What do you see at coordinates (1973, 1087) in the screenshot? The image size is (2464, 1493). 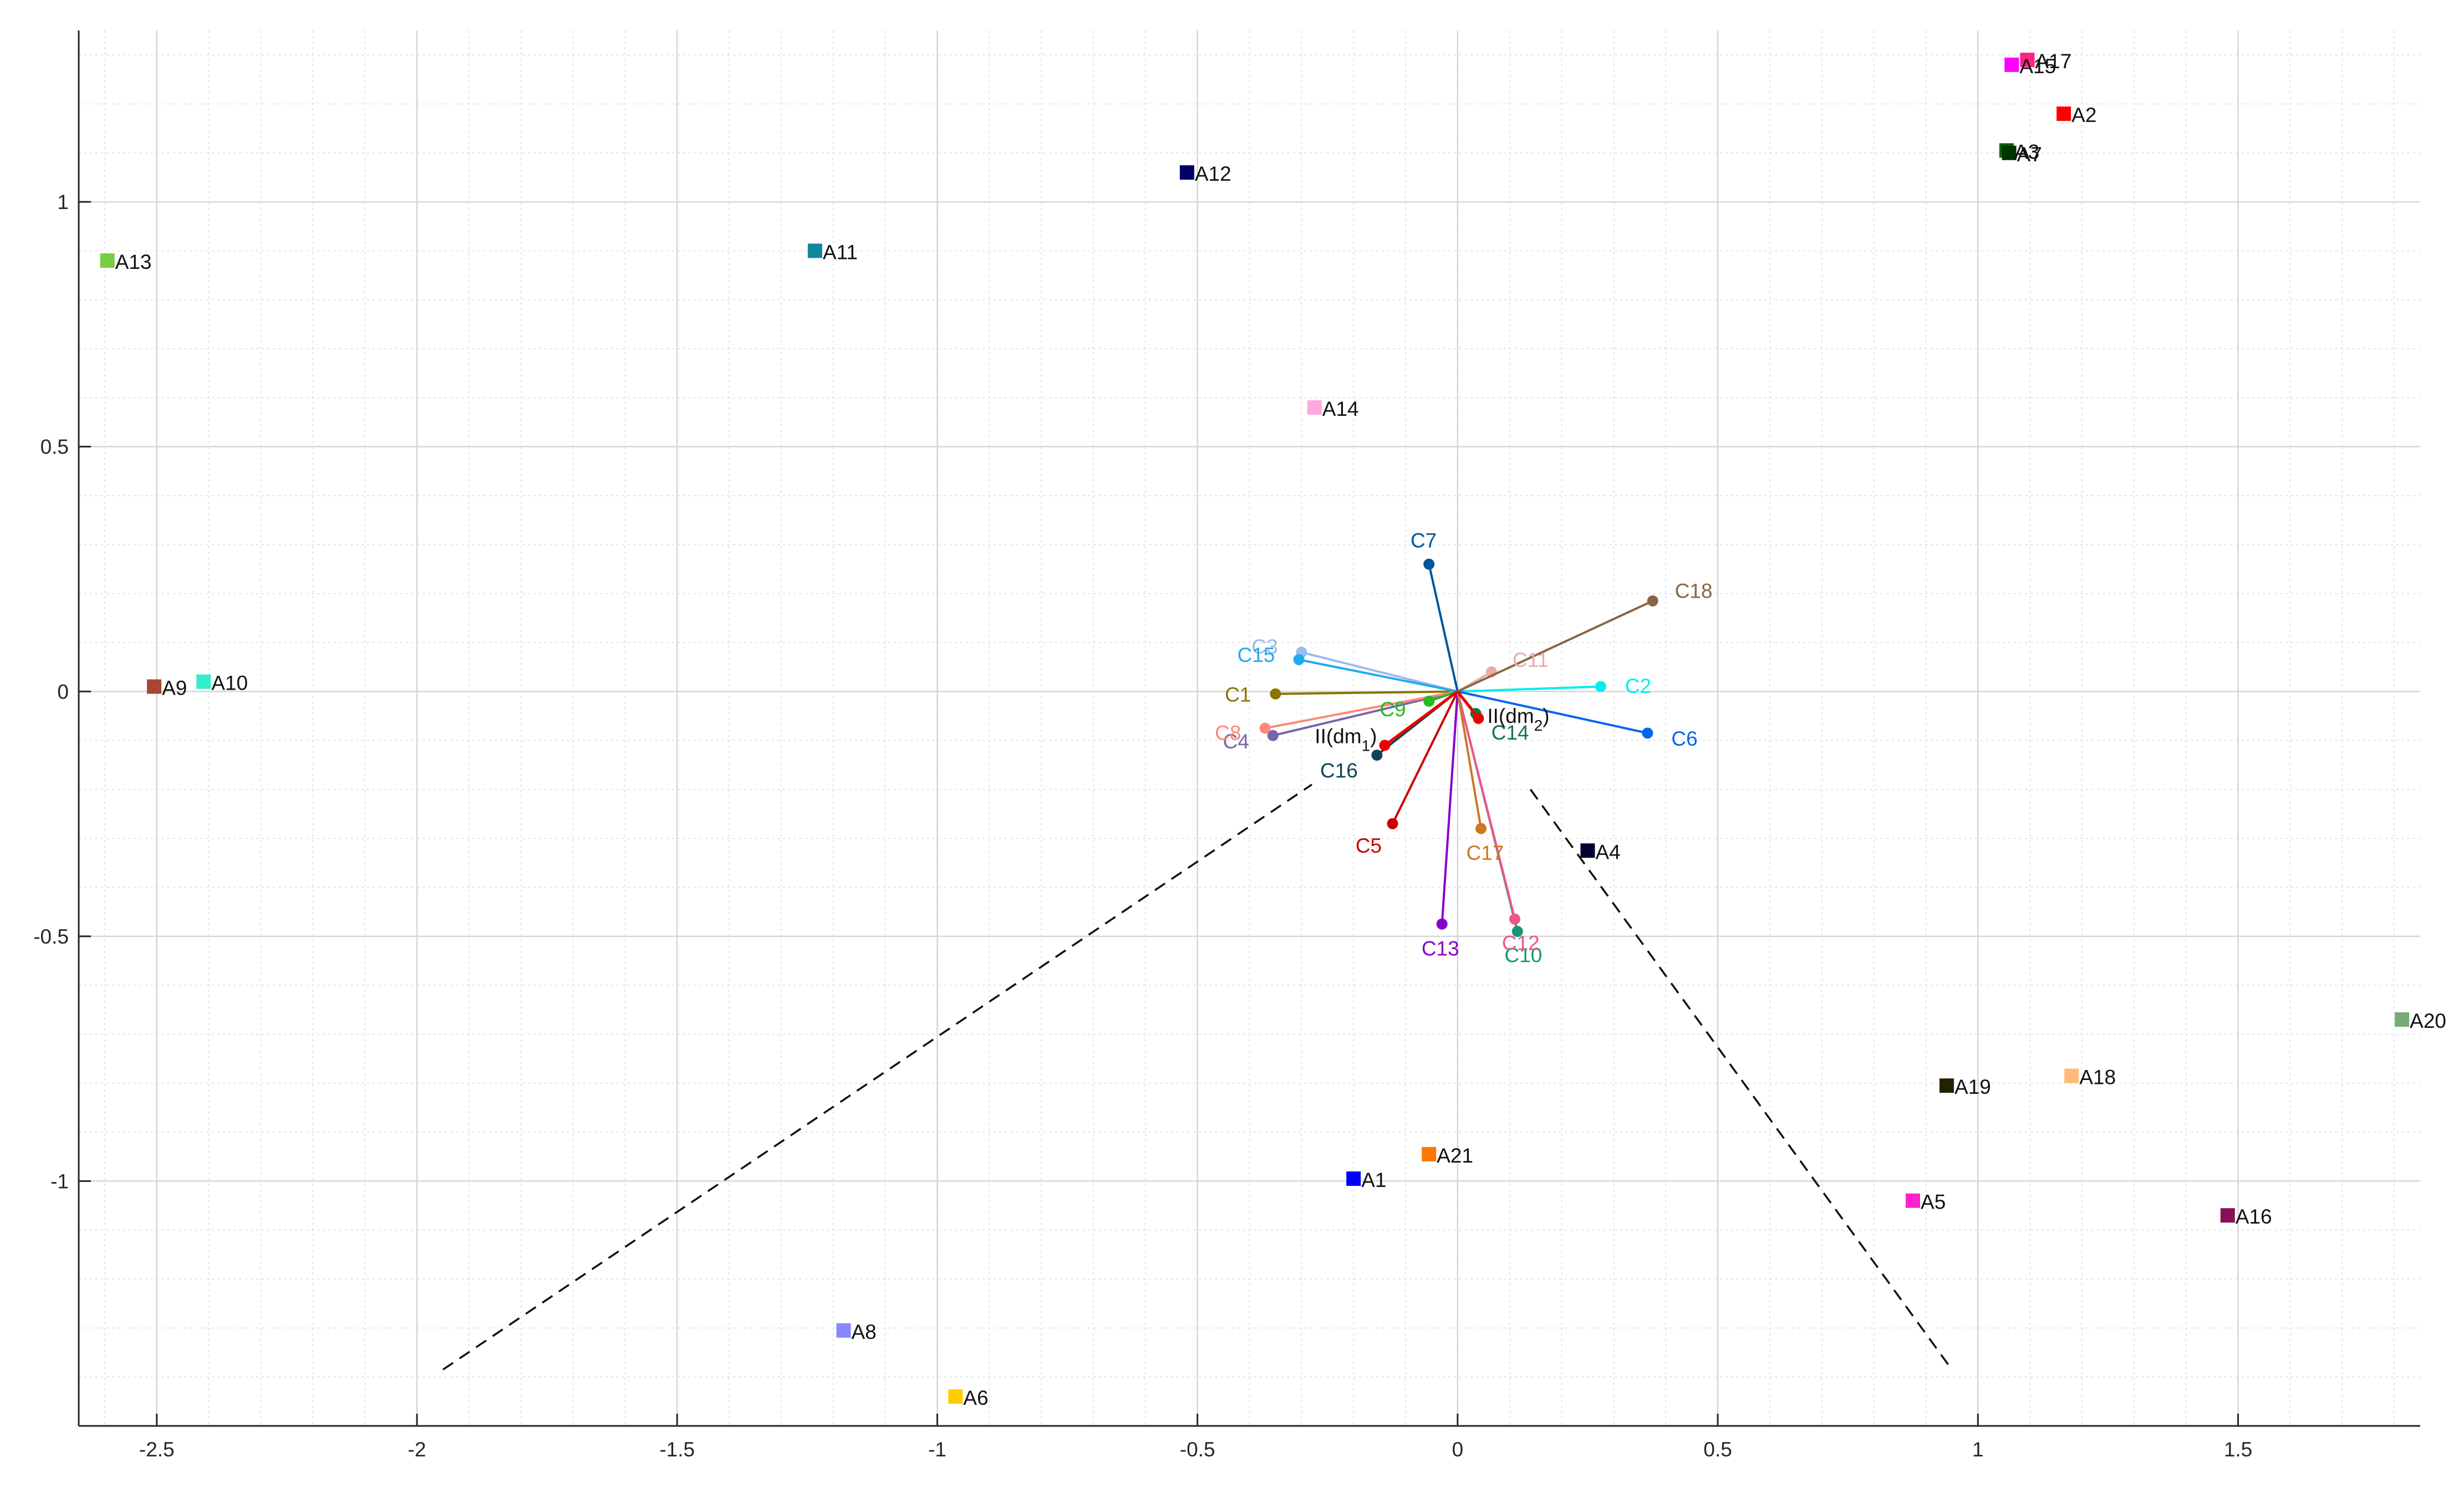 I see `alternative-label-A19: A19` at bounding box center [1973, 1087].